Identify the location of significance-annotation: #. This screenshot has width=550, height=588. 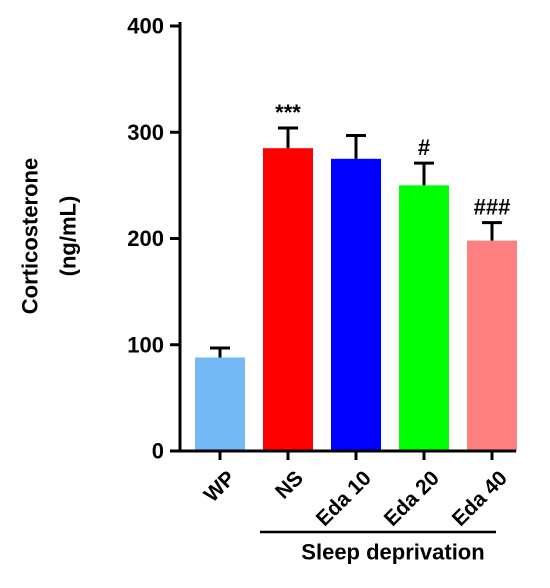
(424, 147).